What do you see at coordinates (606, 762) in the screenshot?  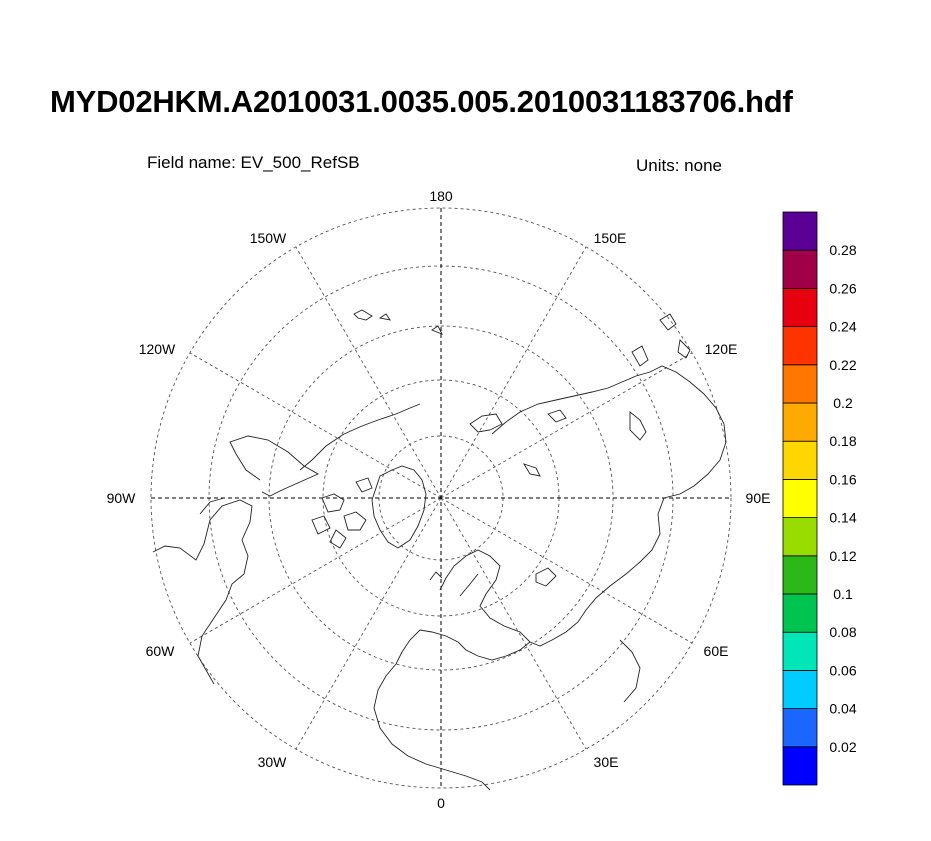 I see `lon-label-30e: 30E` at bounding box center [606, 762].